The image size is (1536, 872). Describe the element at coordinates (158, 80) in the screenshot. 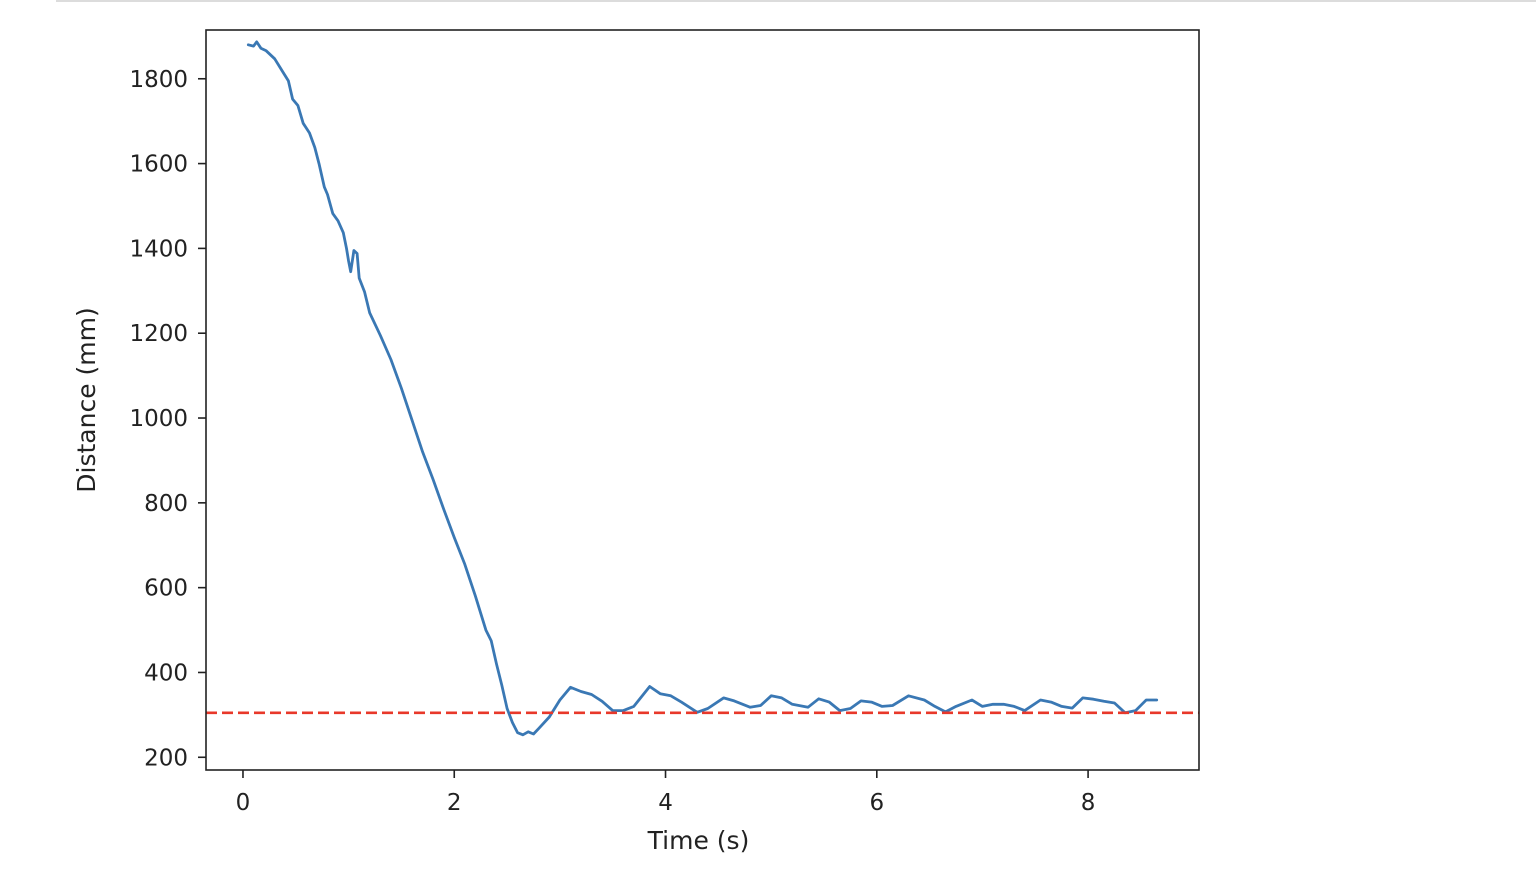

I see `y-tick-label: 1800` at that location.